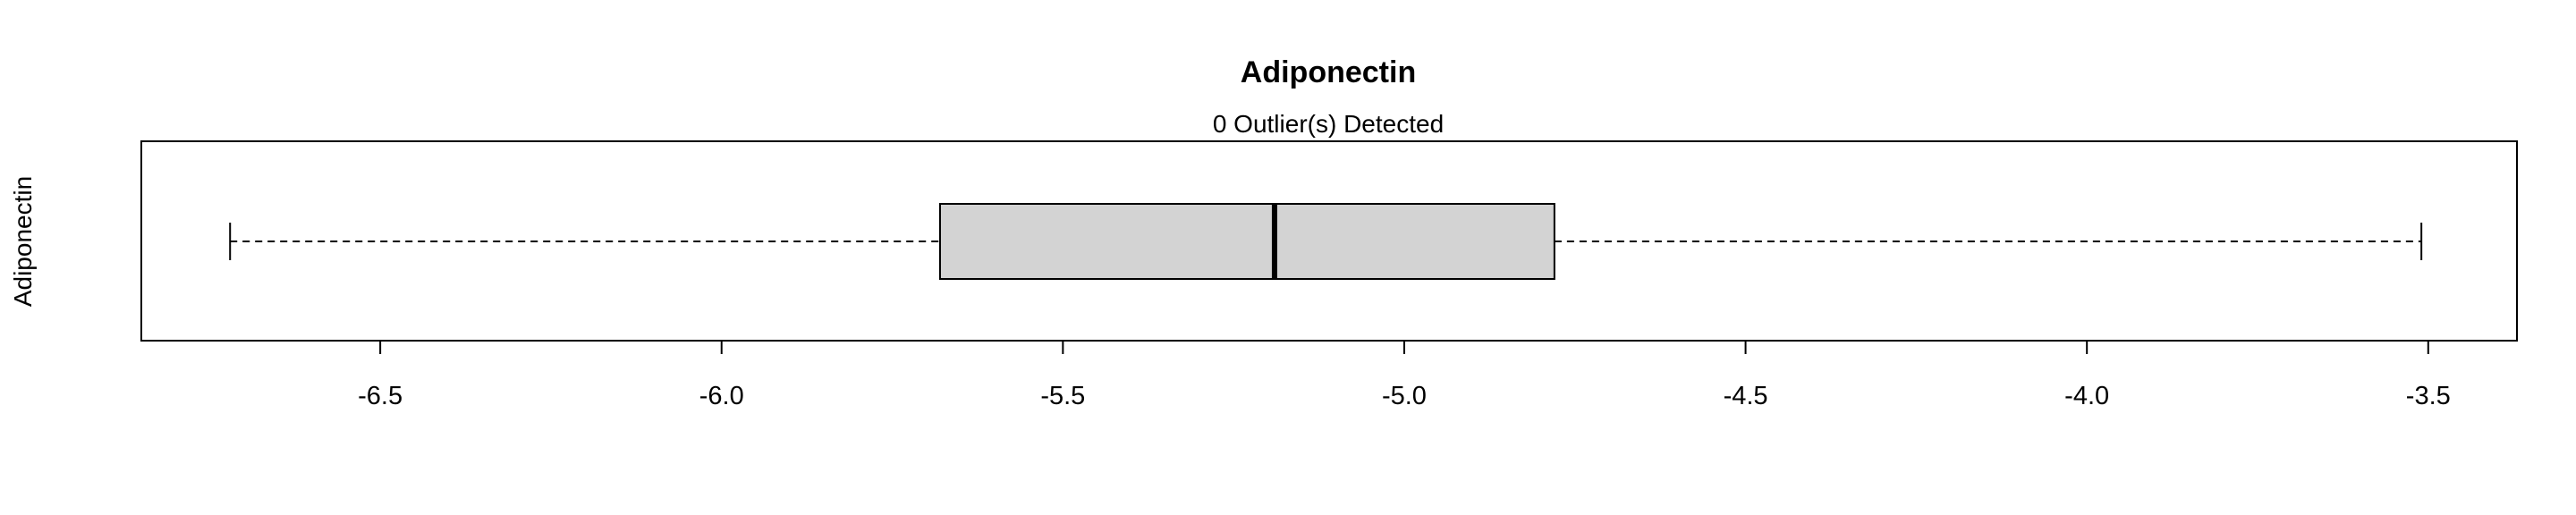 This screenshot has width=2576, height=515. What do you see at coordinates (1746, 396) in the screenshot?
I see `x-tick-label: -4.5` at bounding box center [1746, 396].